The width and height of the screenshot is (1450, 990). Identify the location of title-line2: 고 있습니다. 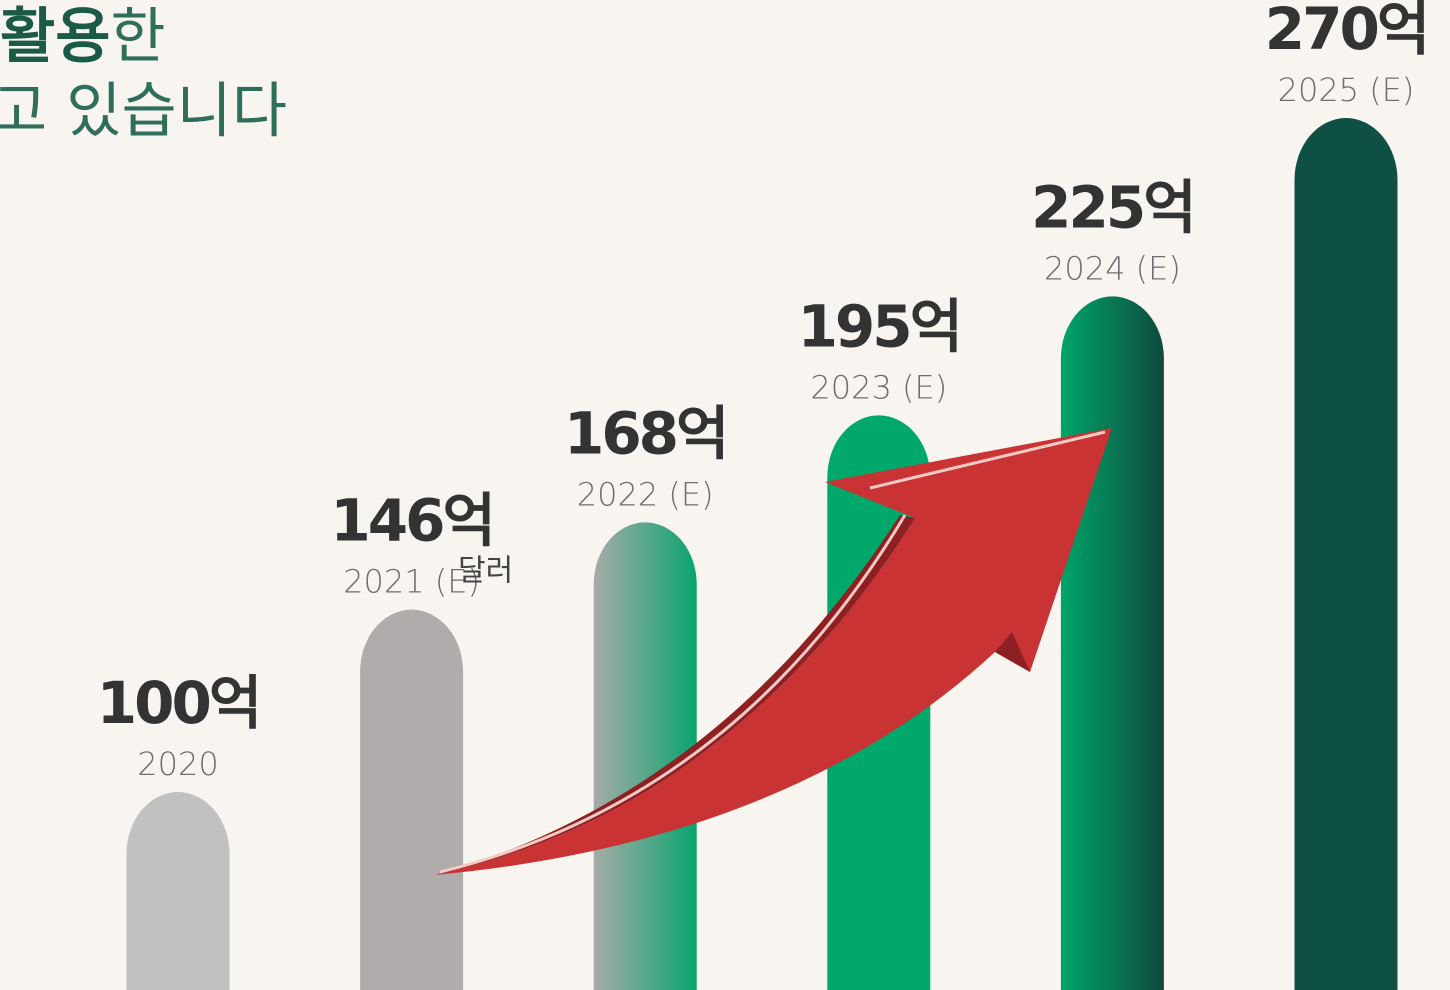
(143, 112).